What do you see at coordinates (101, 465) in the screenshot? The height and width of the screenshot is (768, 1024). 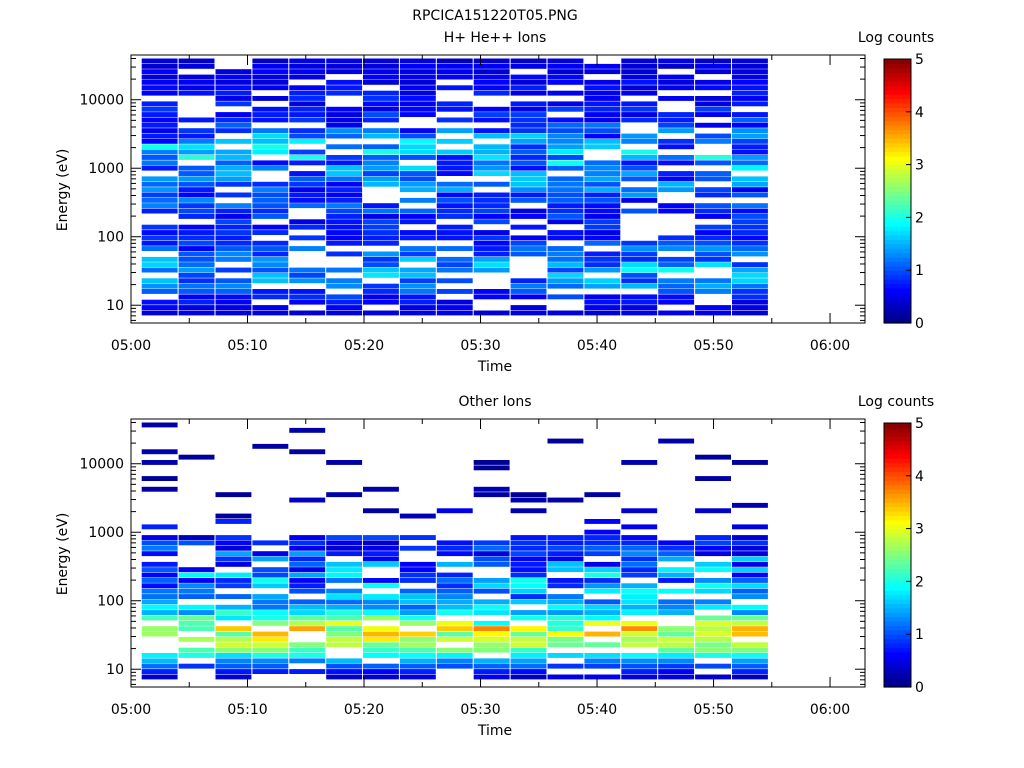 I see `y-tick-label: 10000` at bounding box center [101, 465].